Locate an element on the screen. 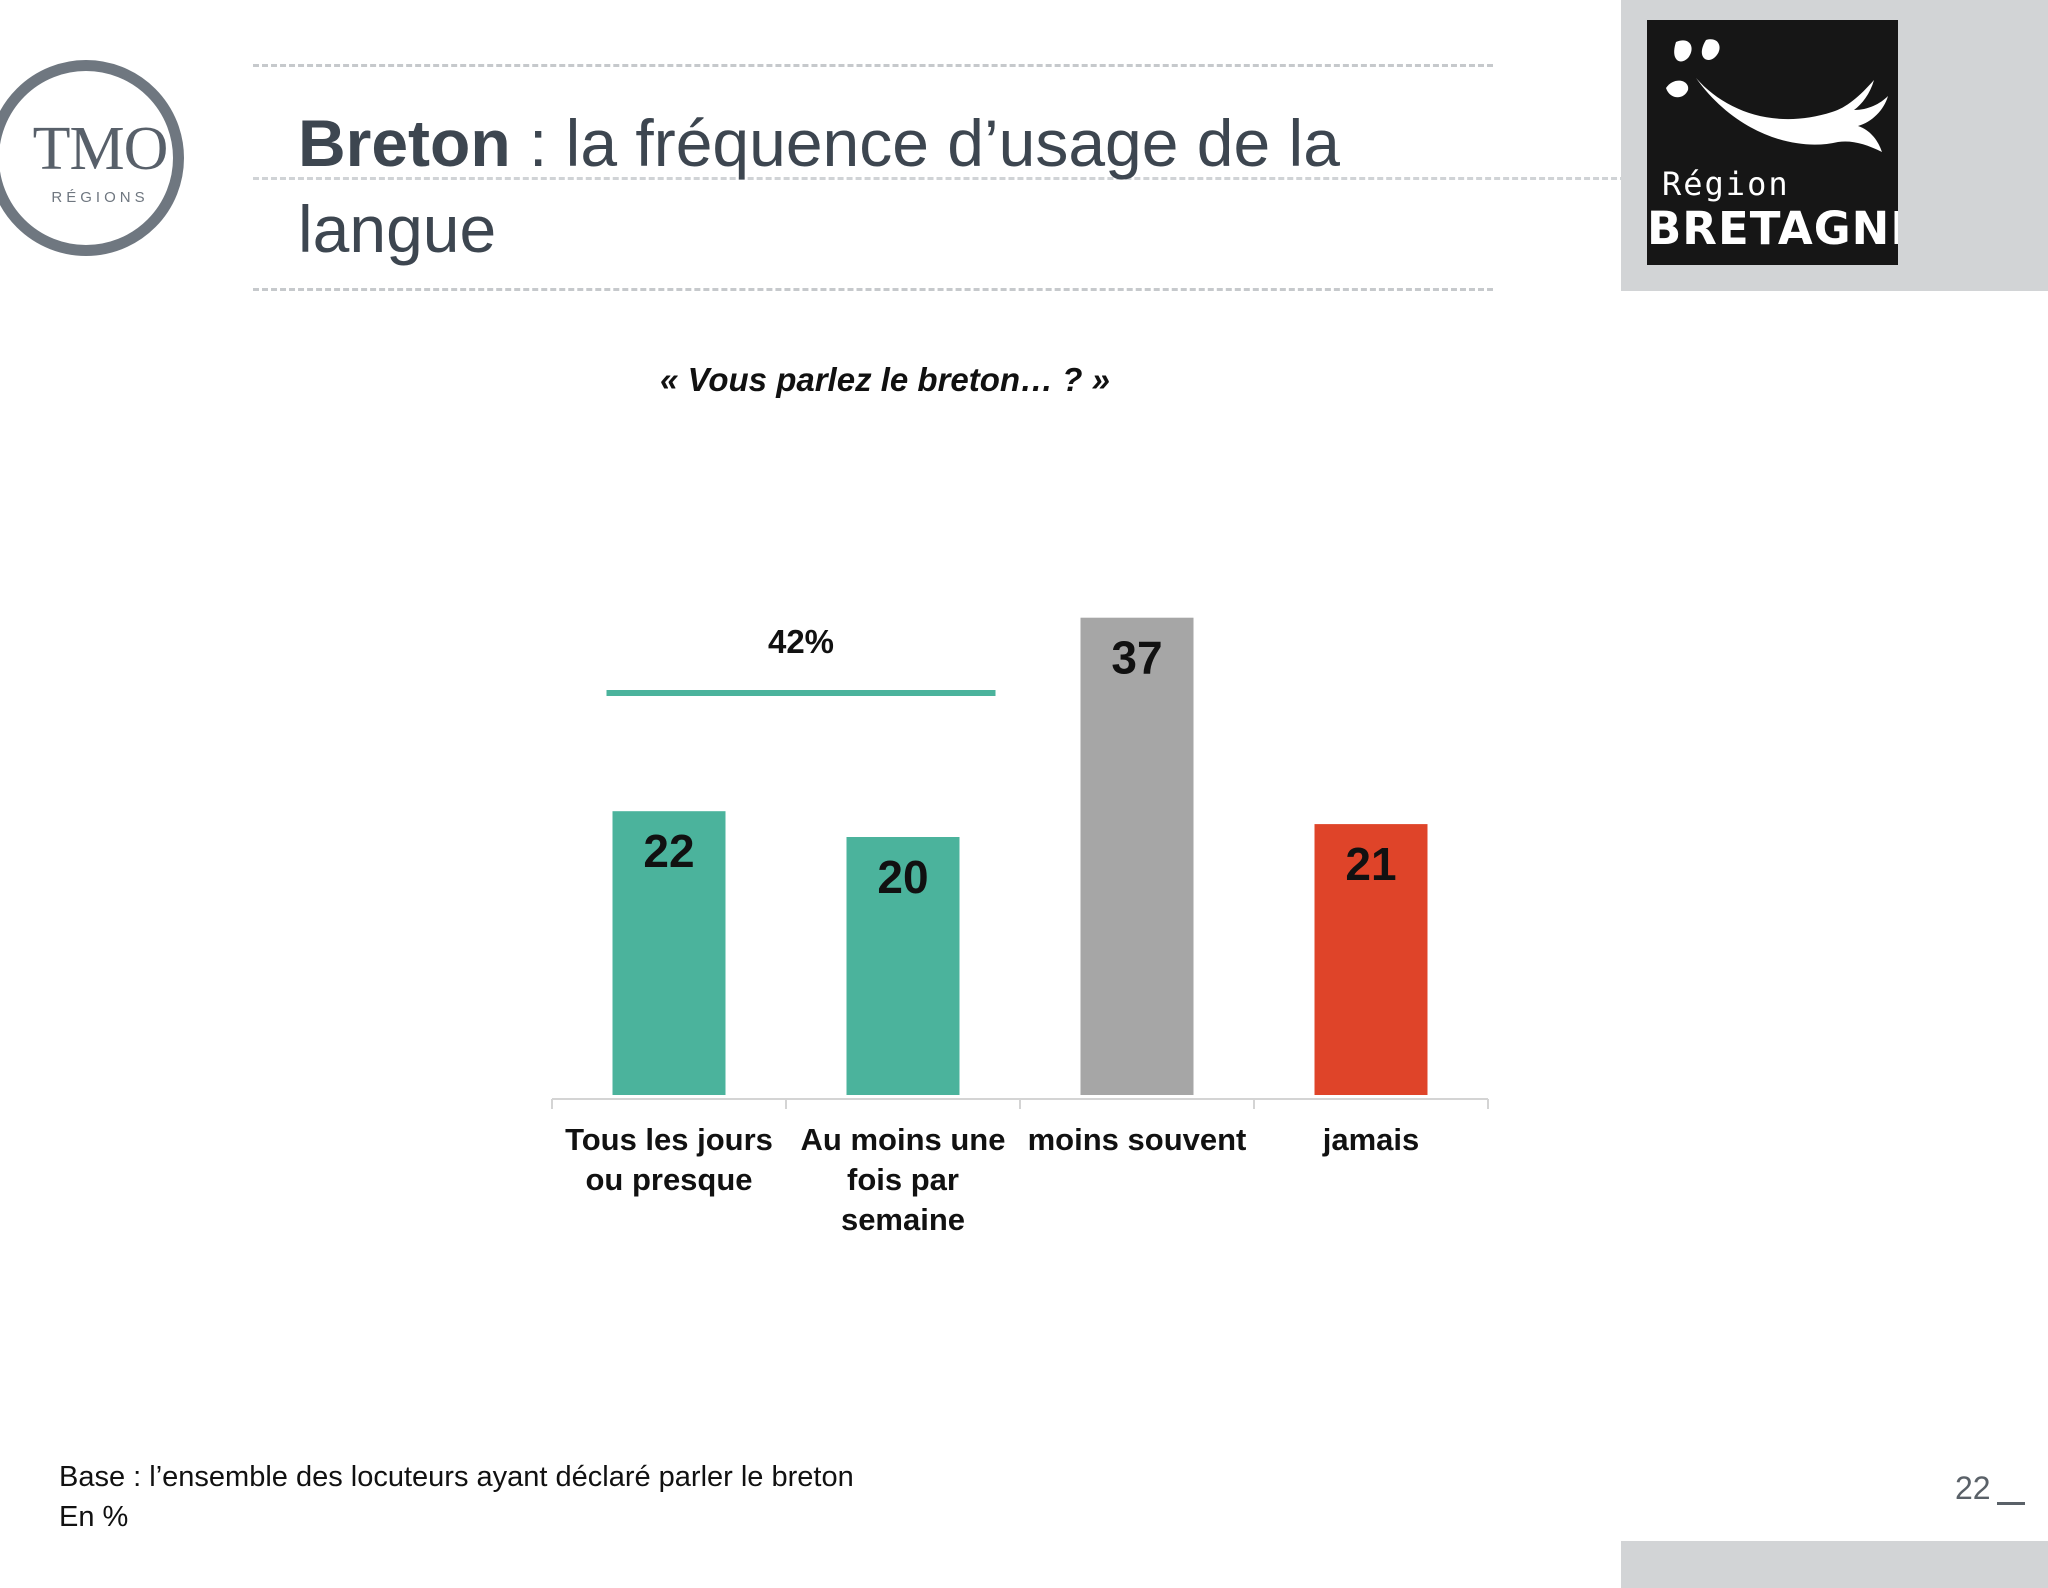 The height and width of the screenshot is (1588, 2048). category-label: moins souvent is located at coordinates (1137, 1139).